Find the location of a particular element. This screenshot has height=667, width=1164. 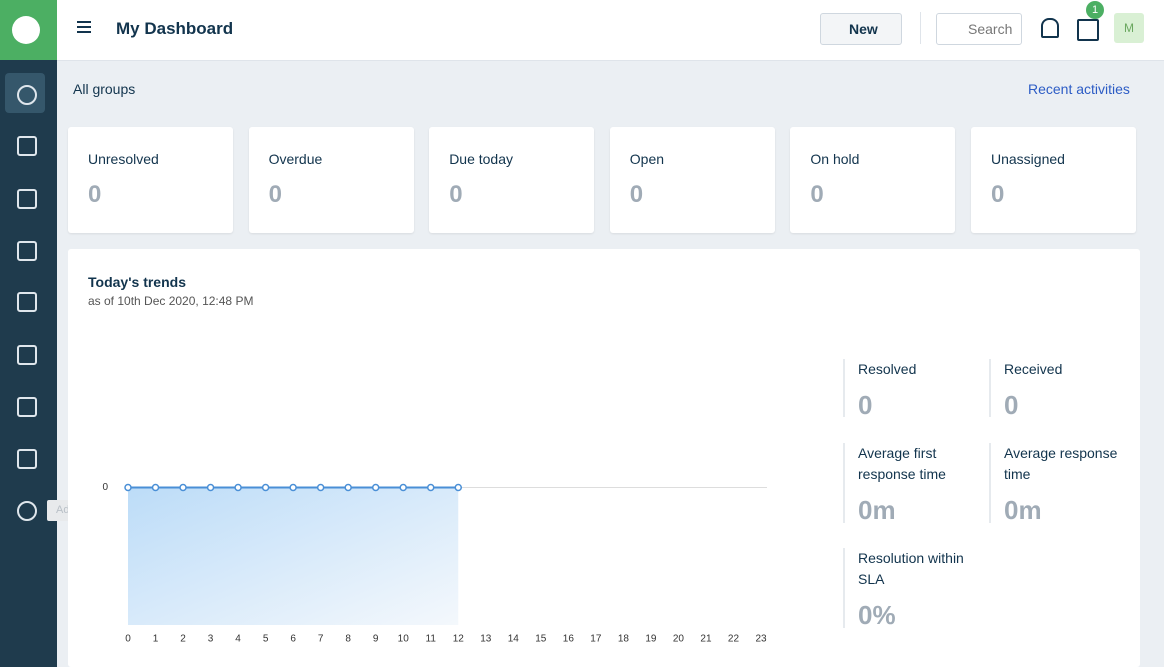

x-tick-label: 8 is located at coordinates (348, 639).